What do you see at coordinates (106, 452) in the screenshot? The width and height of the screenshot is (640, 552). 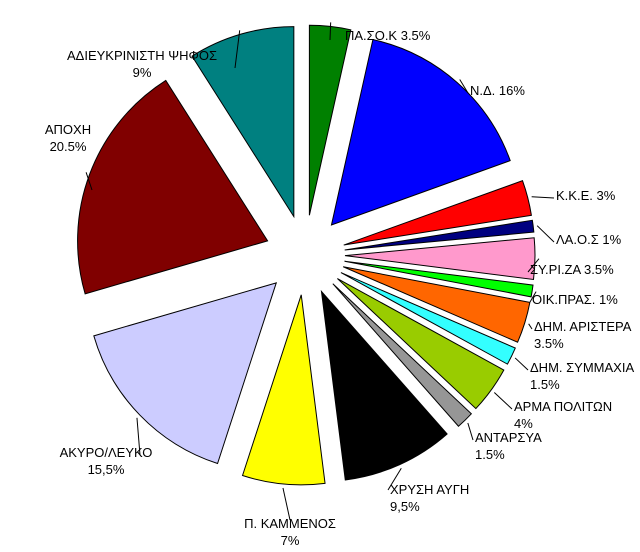 I see `slice-label-name: ΑΚΥΡΟ/ΛΕΥΚΟ` at bounding box center [106, 452].